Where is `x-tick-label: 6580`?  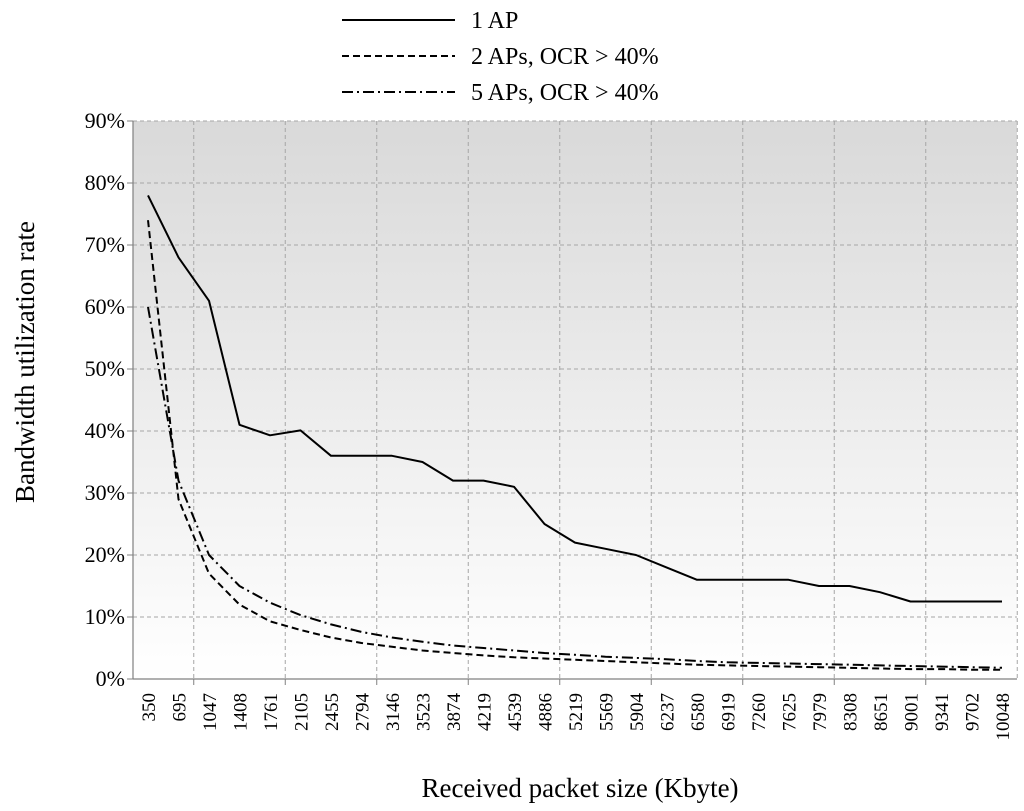 x-tick-label: 6580 is located at coordinates (698, 712).